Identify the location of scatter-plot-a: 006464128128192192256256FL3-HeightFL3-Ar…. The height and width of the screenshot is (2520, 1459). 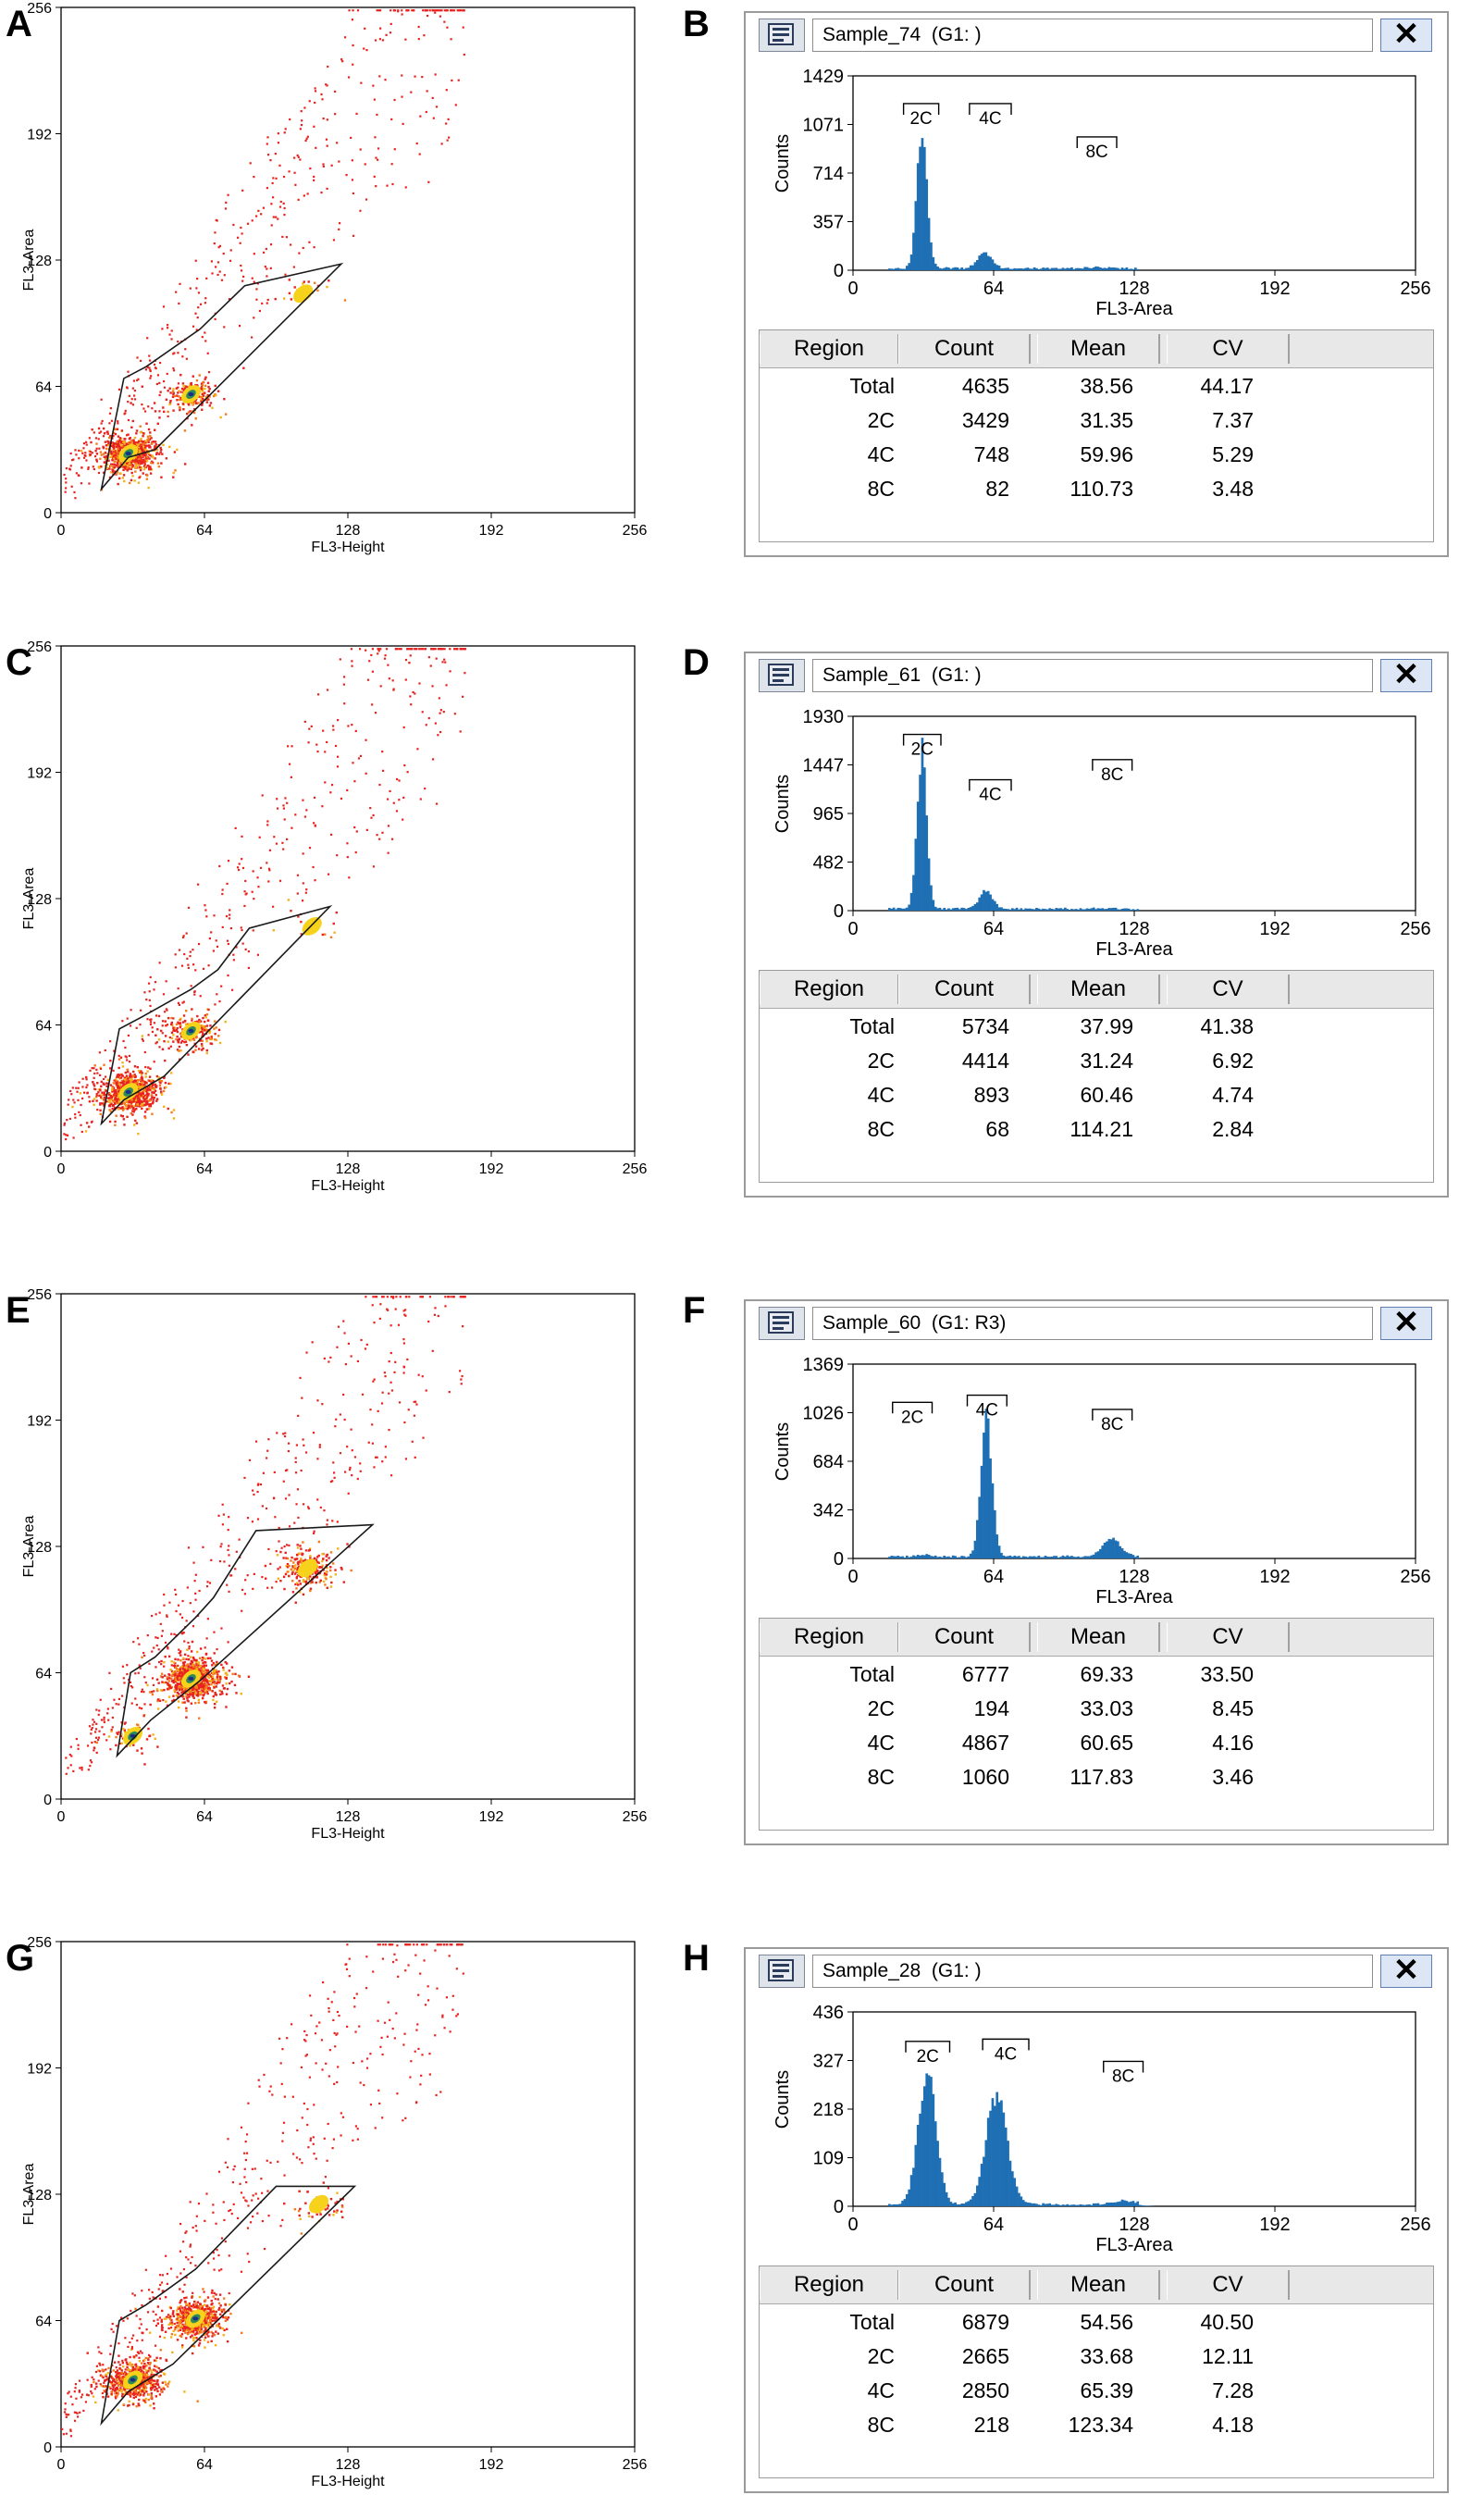
(334, 278).